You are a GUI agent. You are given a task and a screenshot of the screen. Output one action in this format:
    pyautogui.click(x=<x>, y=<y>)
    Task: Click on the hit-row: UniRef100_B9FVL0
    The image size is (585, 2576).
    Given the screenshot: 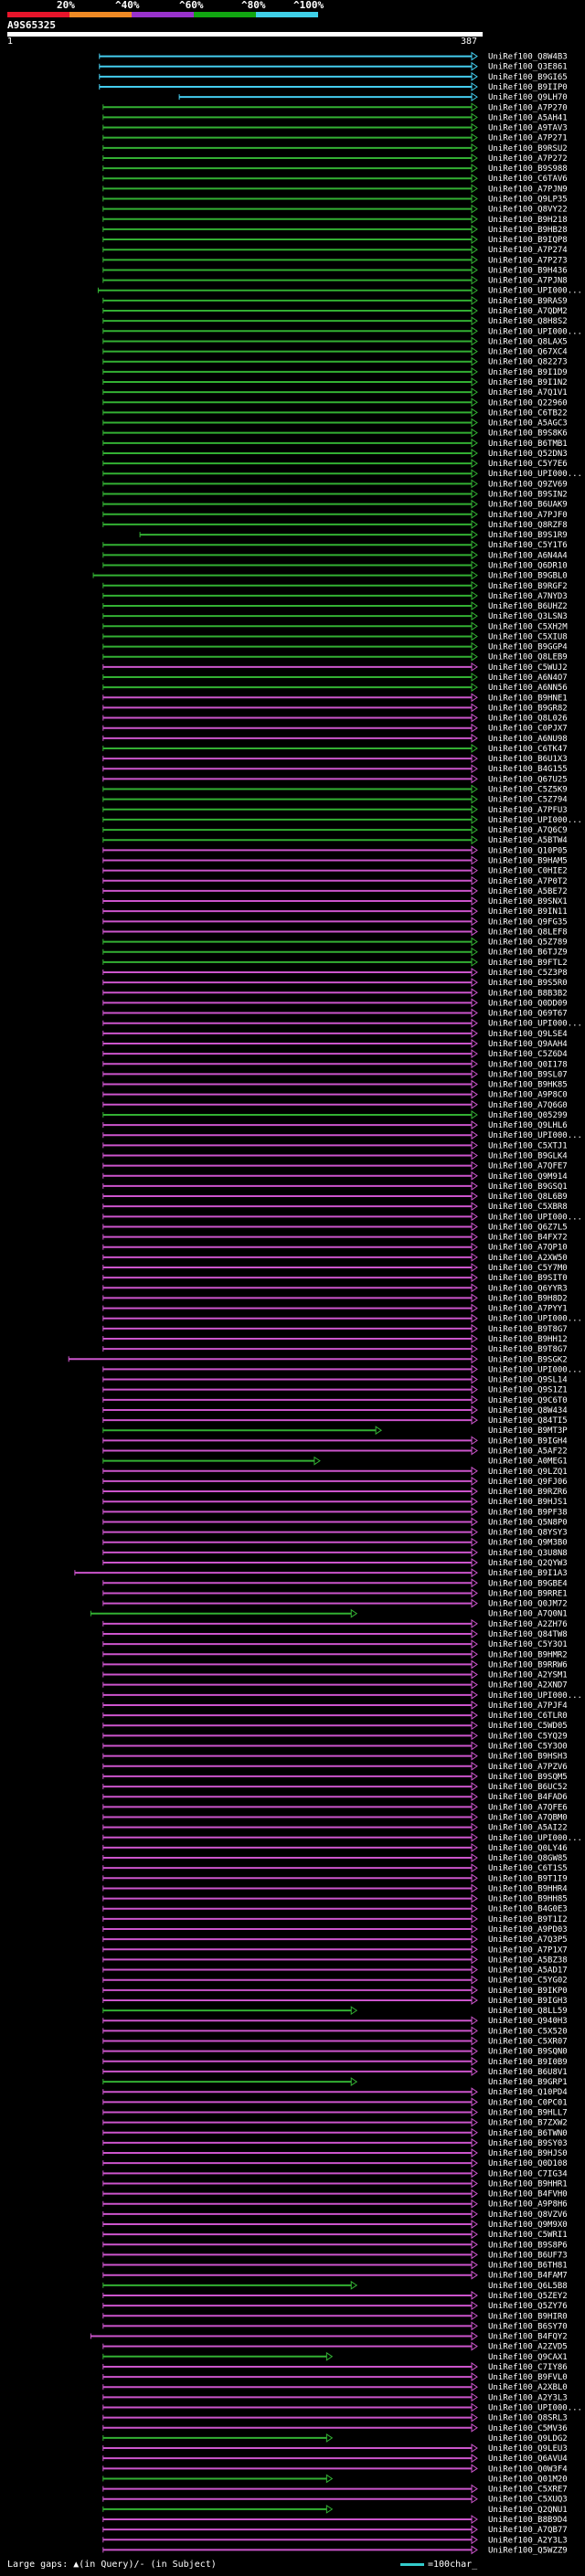 What is the action you would take?
    pyautogui.click(x=335, y=2377)
    